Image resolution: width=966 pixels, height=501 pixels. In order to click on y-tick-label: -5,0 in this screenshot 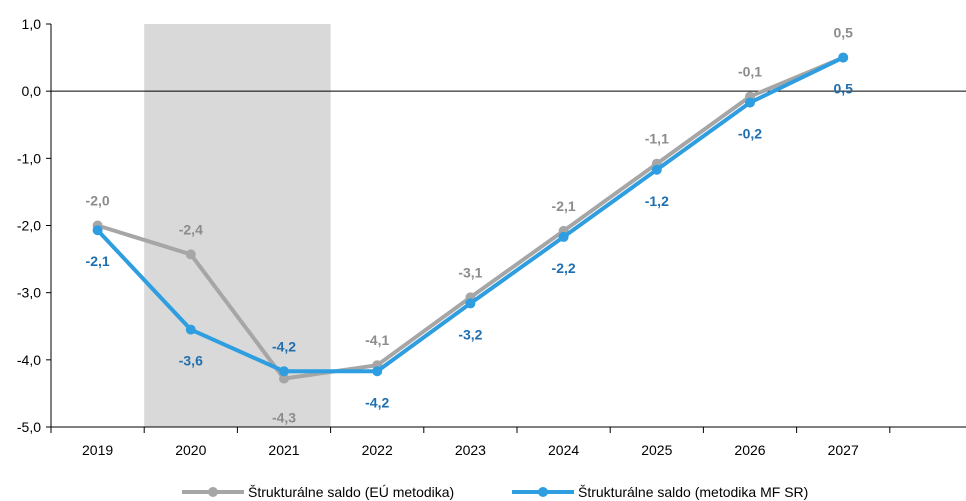, I will do `click(29, 427)`.